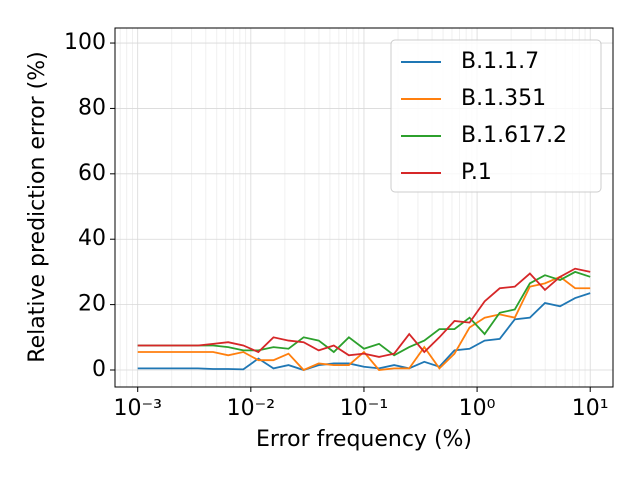  Describe the element at coordinates (92, 107) in the screenshot. I see `y-tick-label: 80` at that location.